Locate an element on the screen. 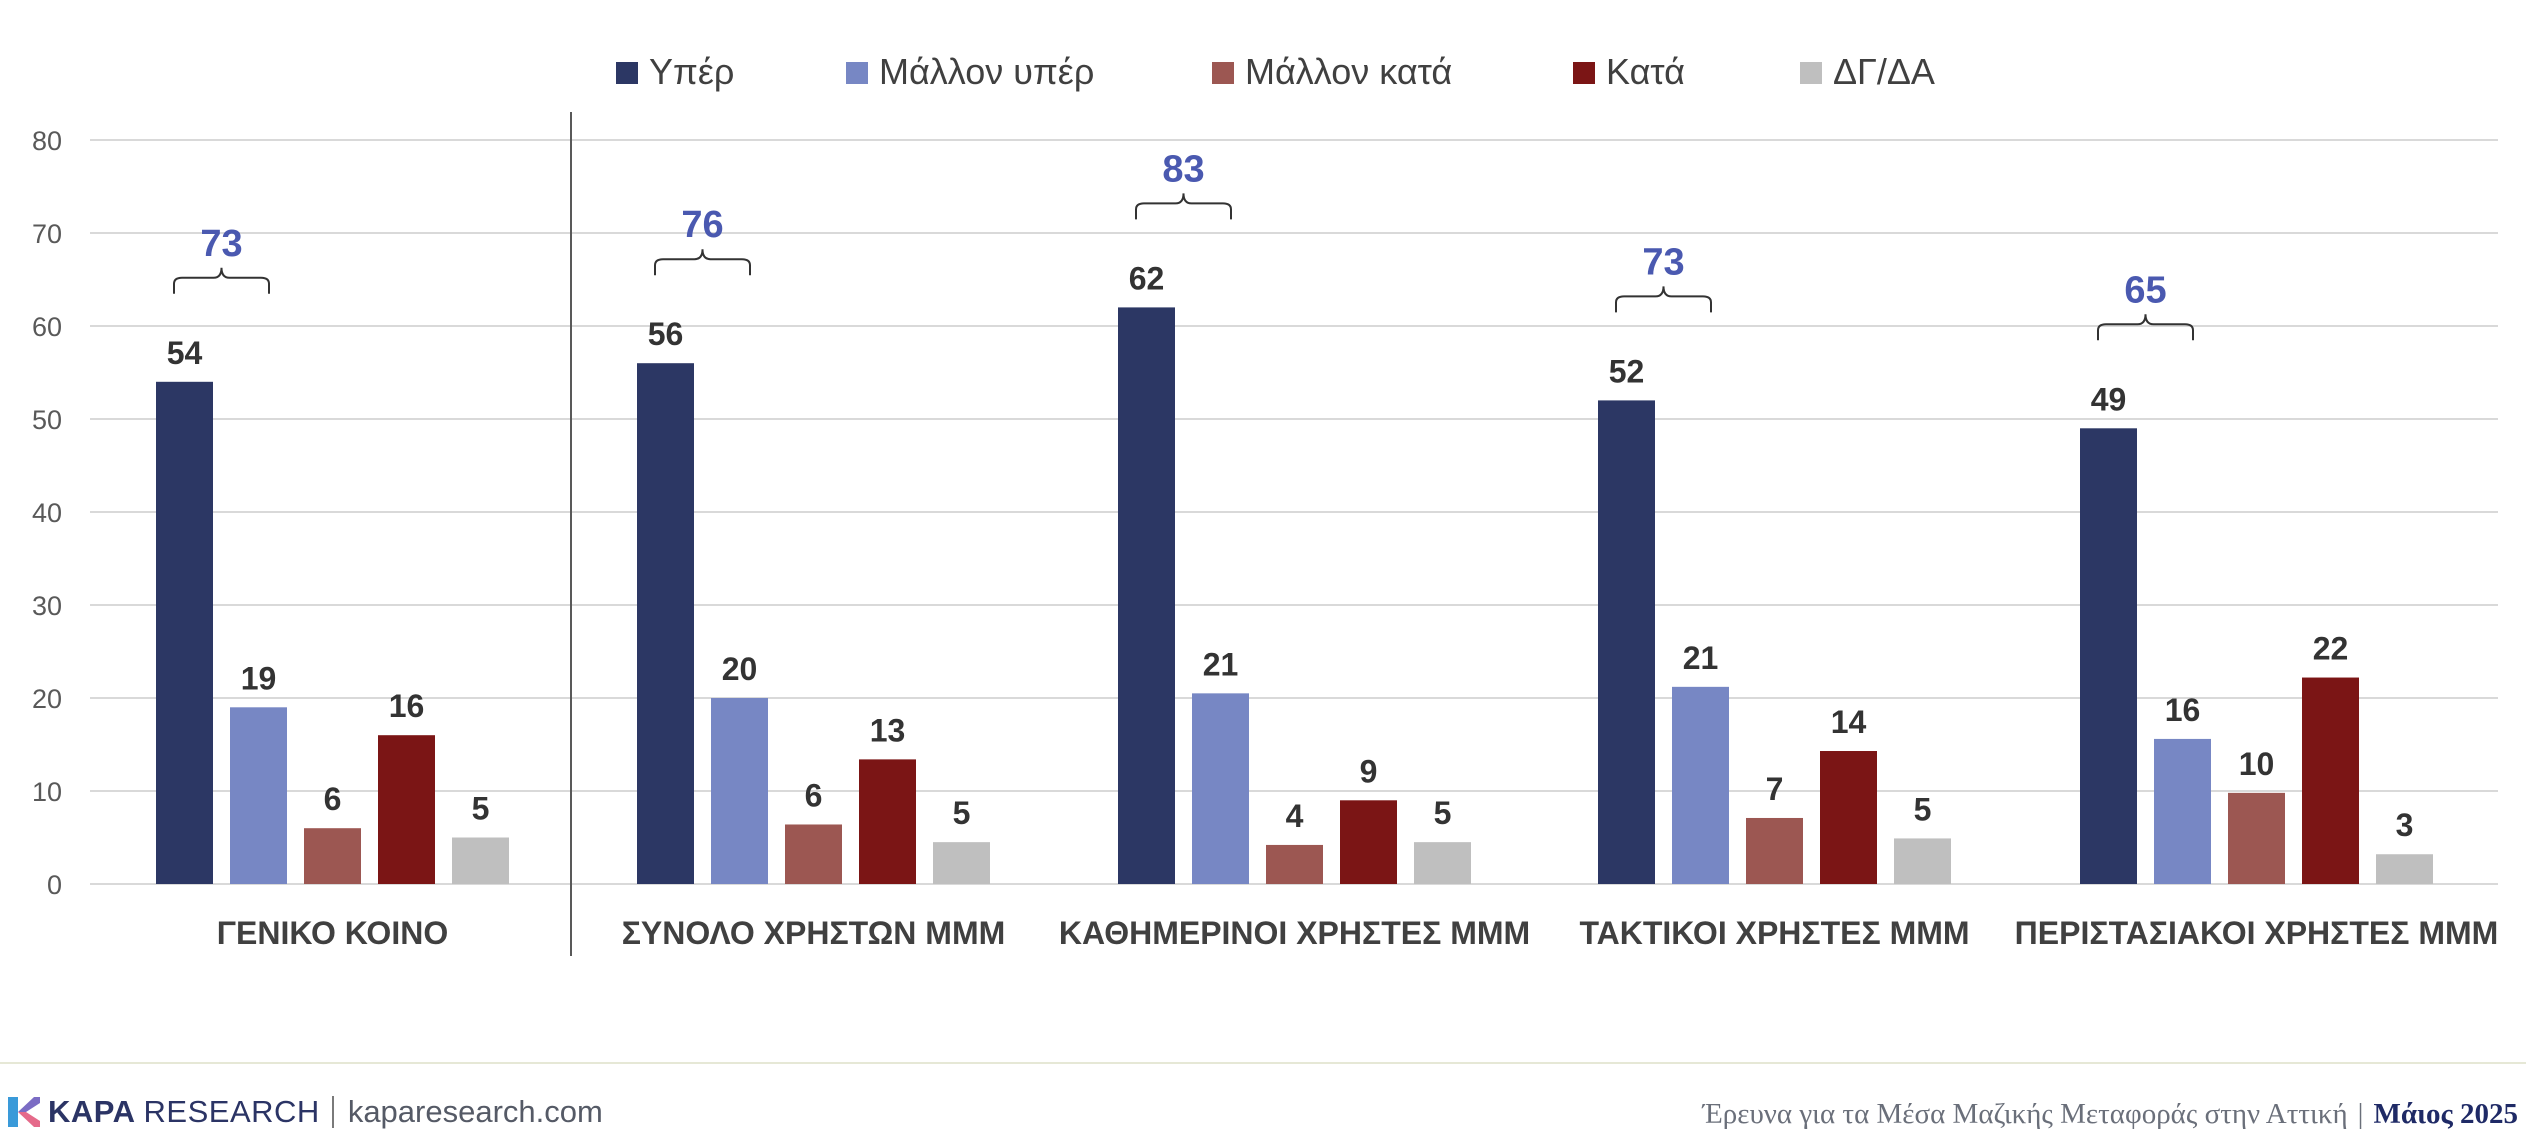 Image resolution: width=2526 pixels, height=1134 pixels. y-tick-label: 60 is located at coordinates (47, 327).